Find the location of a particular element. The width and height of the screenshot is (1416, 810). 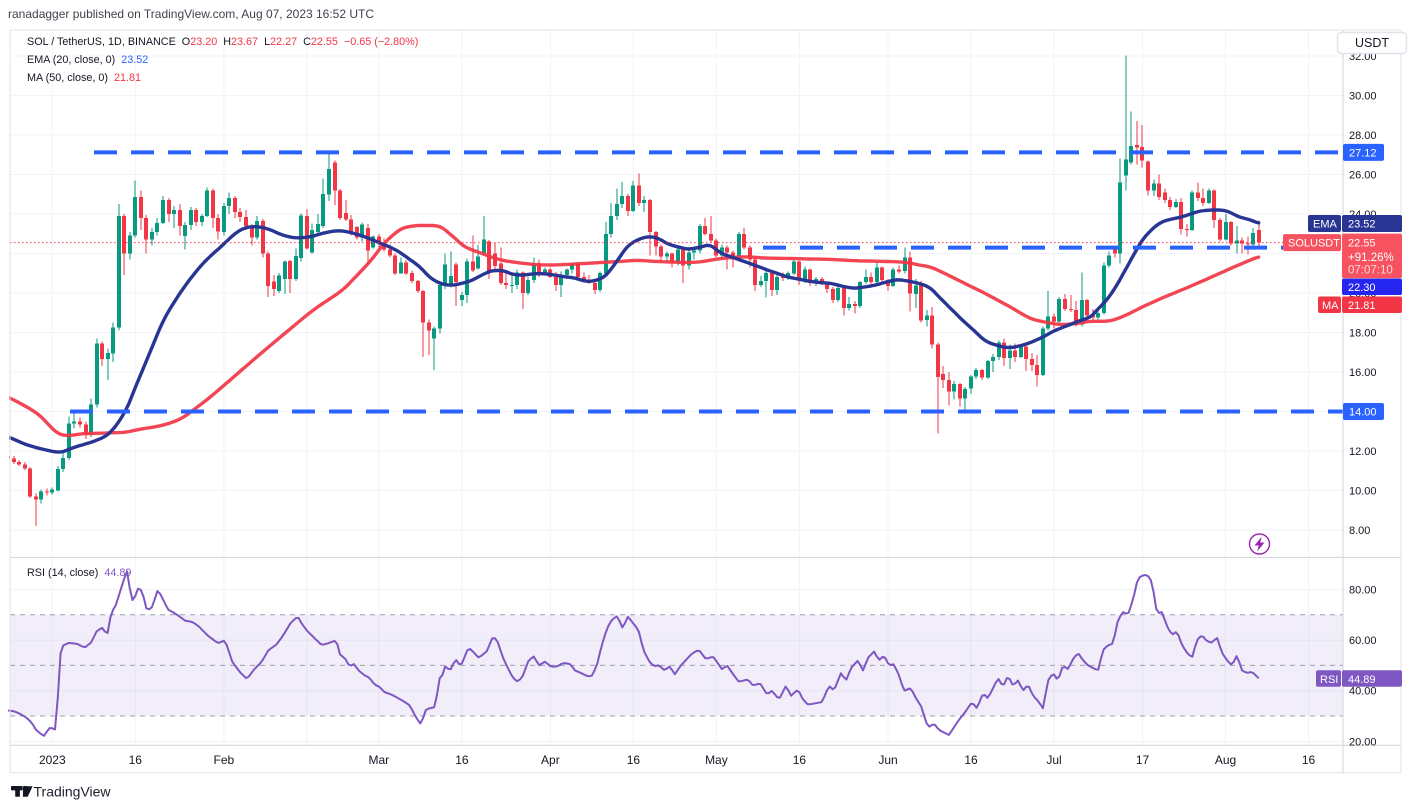

svg-text: 30.00 is located at coordinates (1363, 97).